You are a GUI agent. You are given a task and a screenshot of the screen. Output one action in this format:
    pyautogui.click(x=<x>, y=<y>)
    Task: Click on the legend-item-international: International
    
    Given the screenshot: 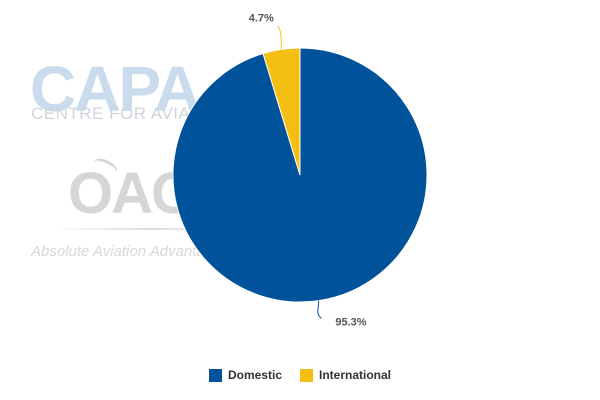 What is the action you would take?
    pyautogui.click(x=345, y=375)
    